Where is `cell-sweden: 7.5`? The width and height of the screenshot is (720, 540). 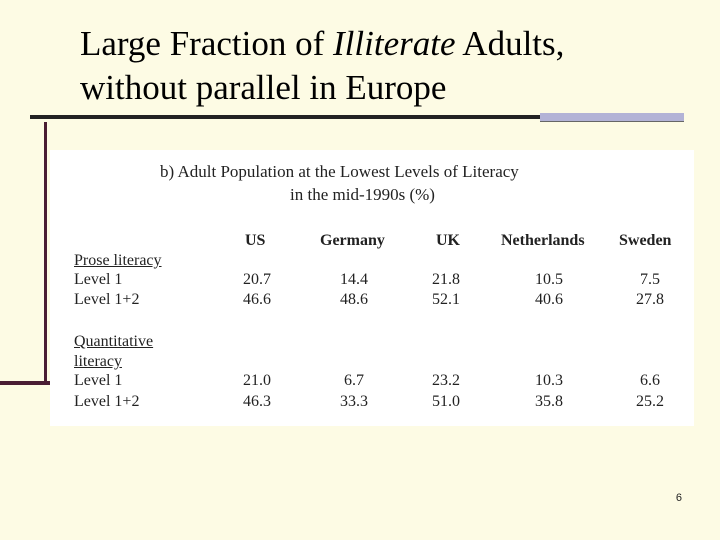 cell-sweden: 7.5 is located at coordinates (650, 279).